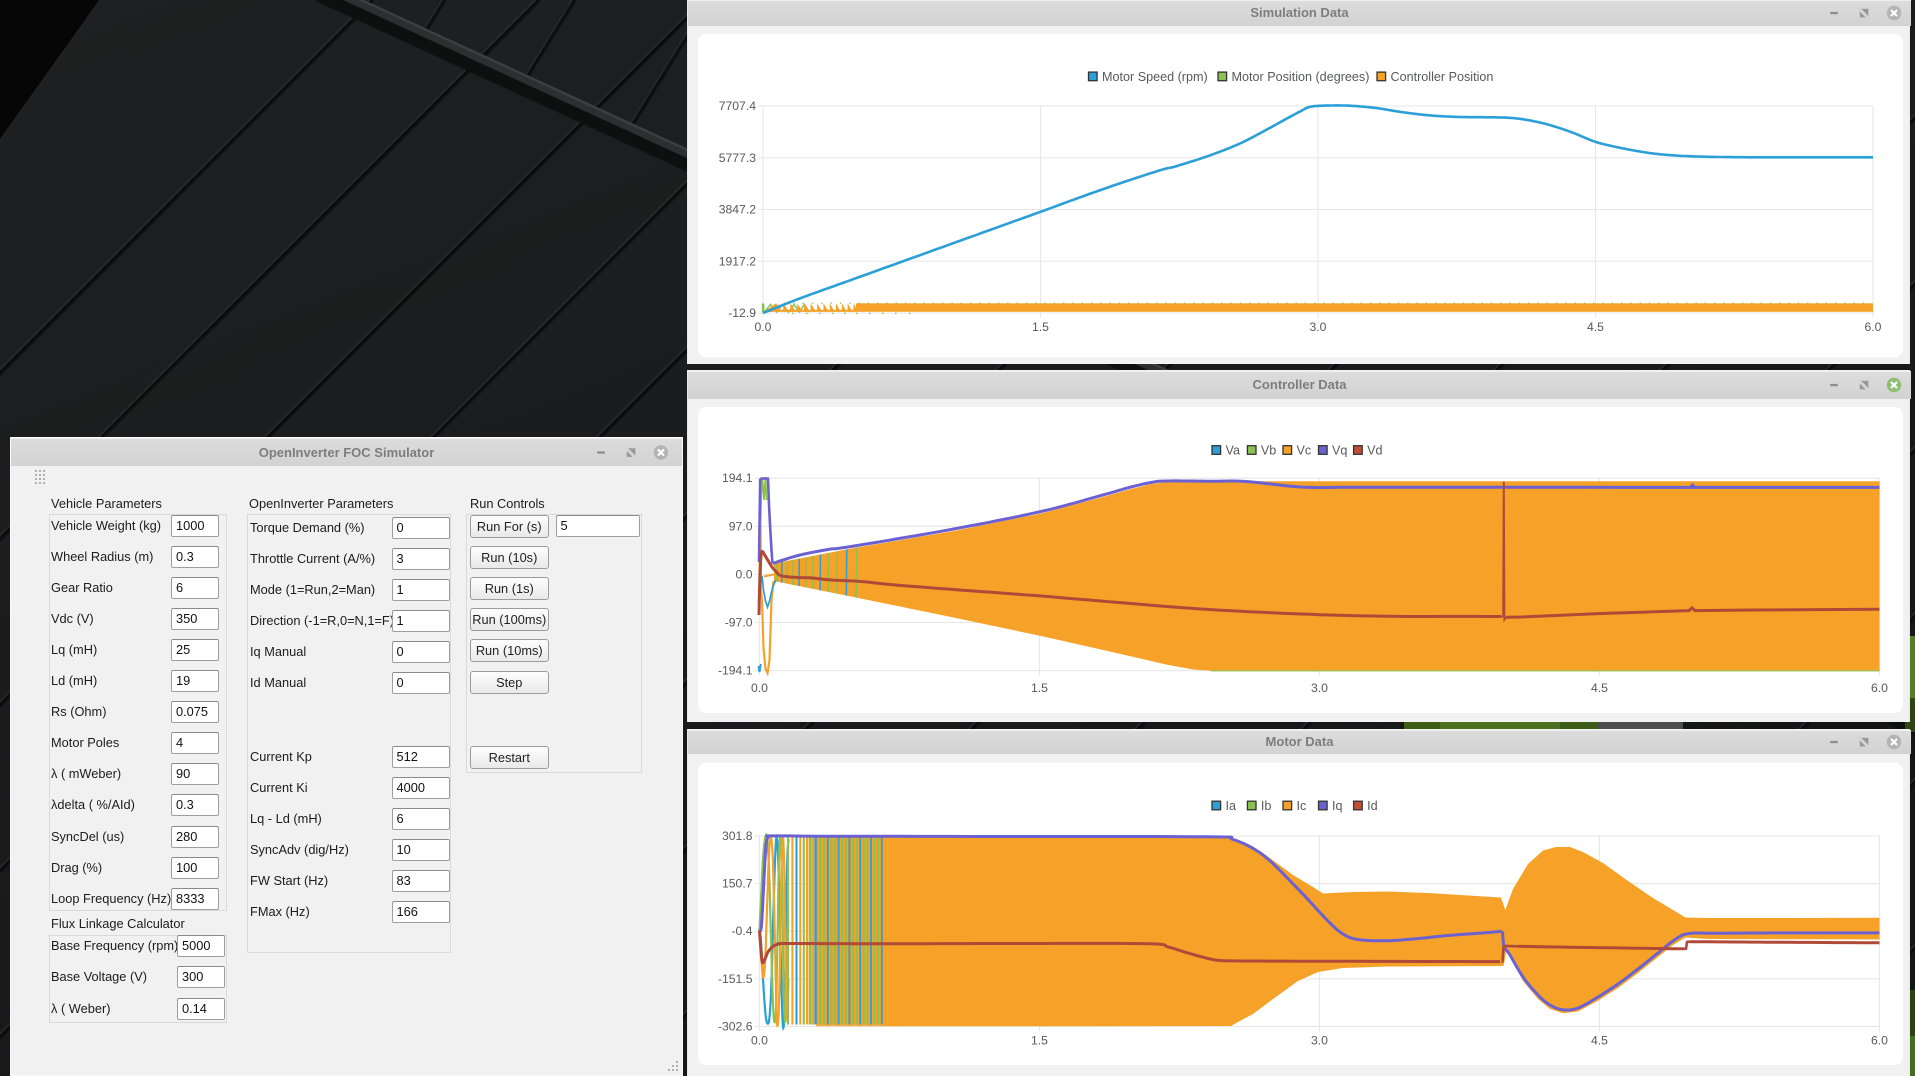 This screenshot has width=1915, height=1076. I want to click on svg-text: 7707.4, so click(737, 106).